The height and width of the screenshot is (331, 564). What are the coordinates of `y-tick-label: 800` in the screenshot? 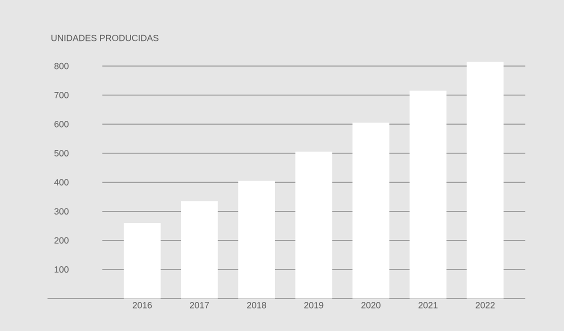 It's located at (61, 66).